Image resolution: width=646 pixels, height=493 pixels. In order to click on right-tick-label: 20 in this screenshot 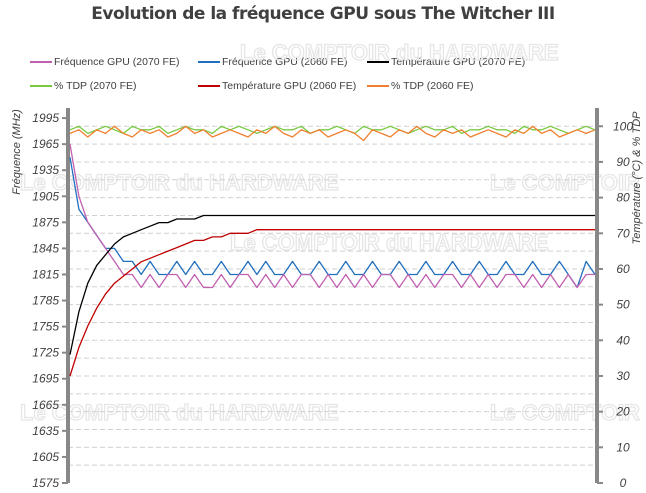, I will do `click(622, 412)`.